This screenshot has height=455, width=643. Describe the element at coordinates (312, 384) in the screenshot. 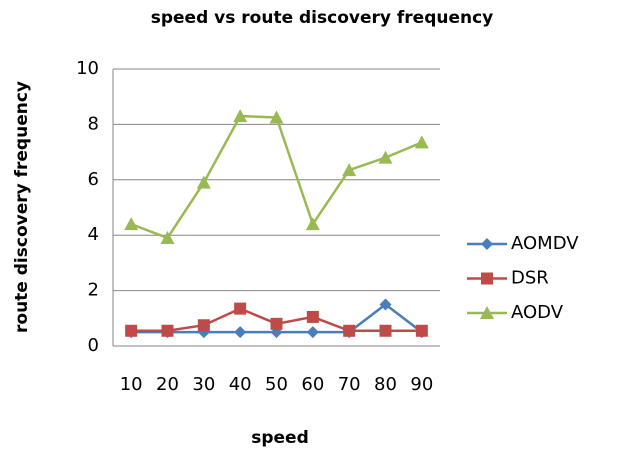

I see `x-tick-label: 60` at that location.